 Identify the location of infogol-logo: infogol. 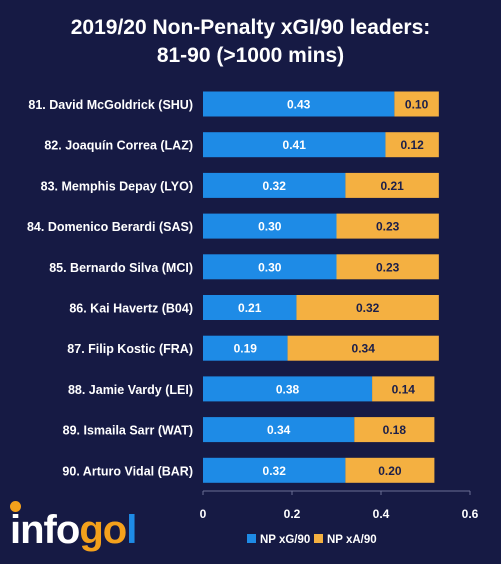
(73, 530).